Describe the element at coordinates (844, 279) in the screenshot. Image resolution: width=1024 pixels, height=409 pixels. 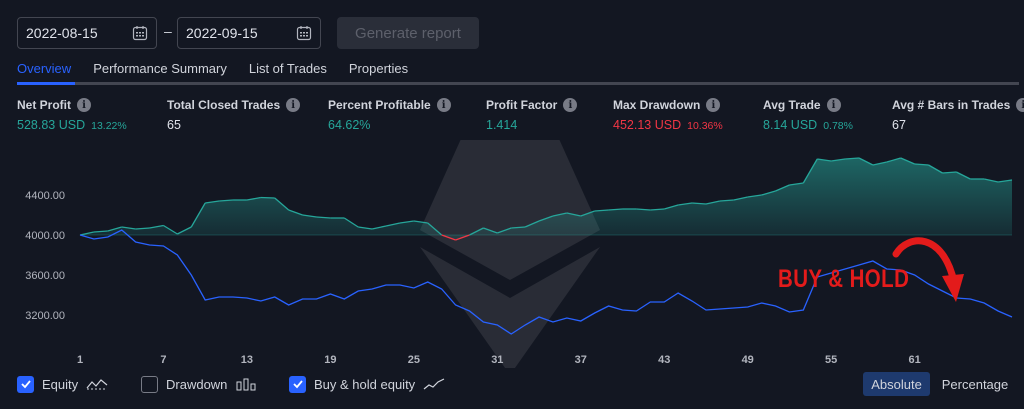
I see `buy-hold-annotation: BUY & HOLD` at that location.